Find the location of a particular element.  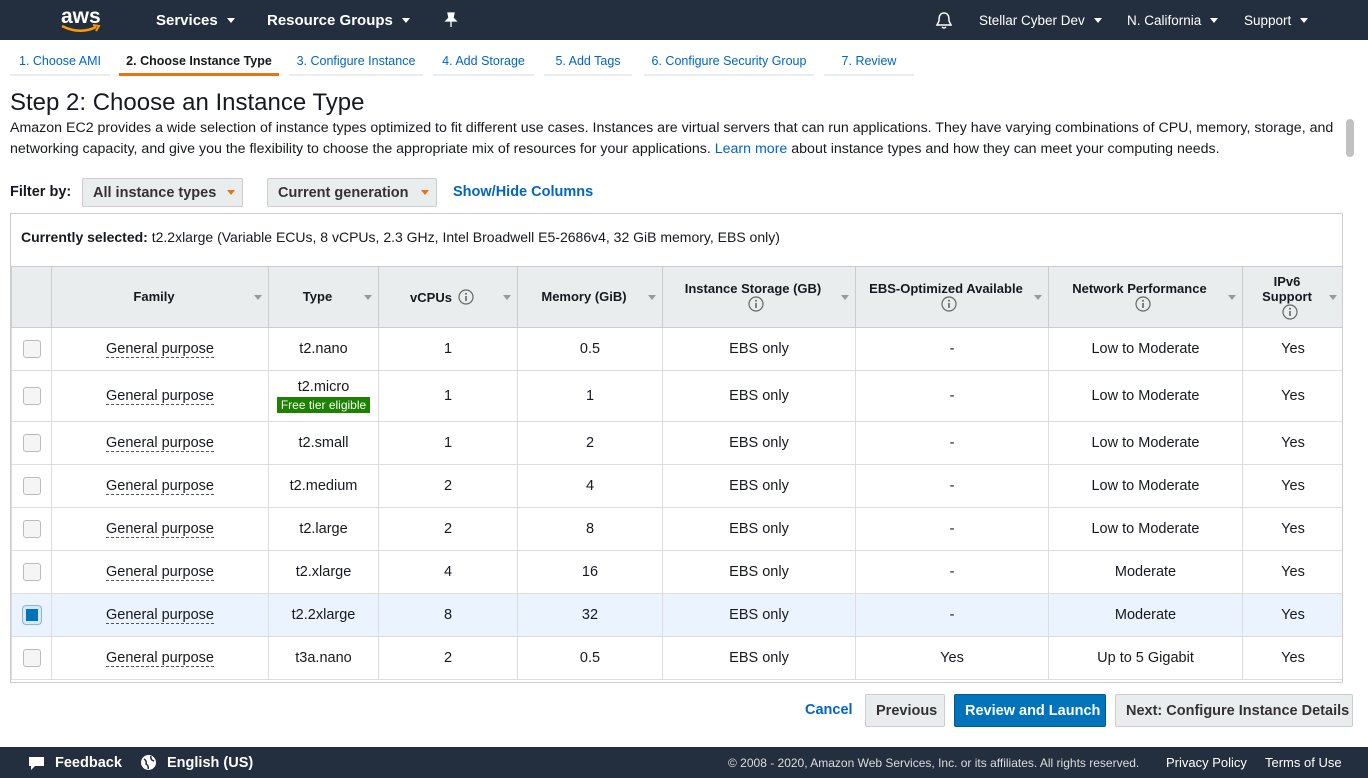

privacy-link: Privacy Policy is located at coordinates (1206, 762).